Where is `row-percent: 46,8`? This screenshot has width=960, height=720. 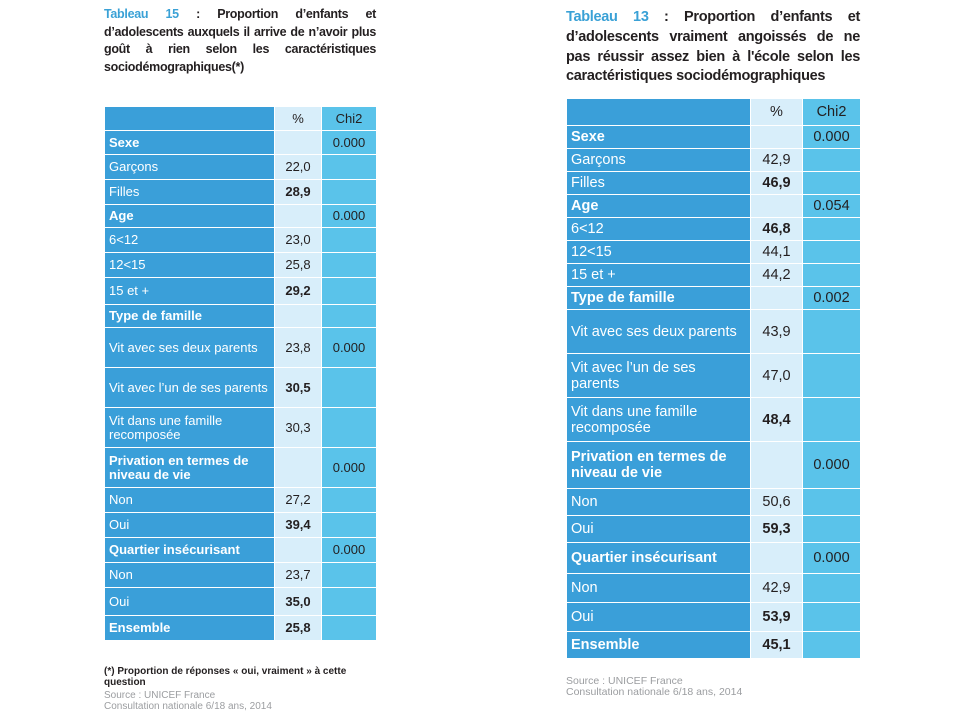
row-percent: 46,8 is located at coordinates (776, 229).